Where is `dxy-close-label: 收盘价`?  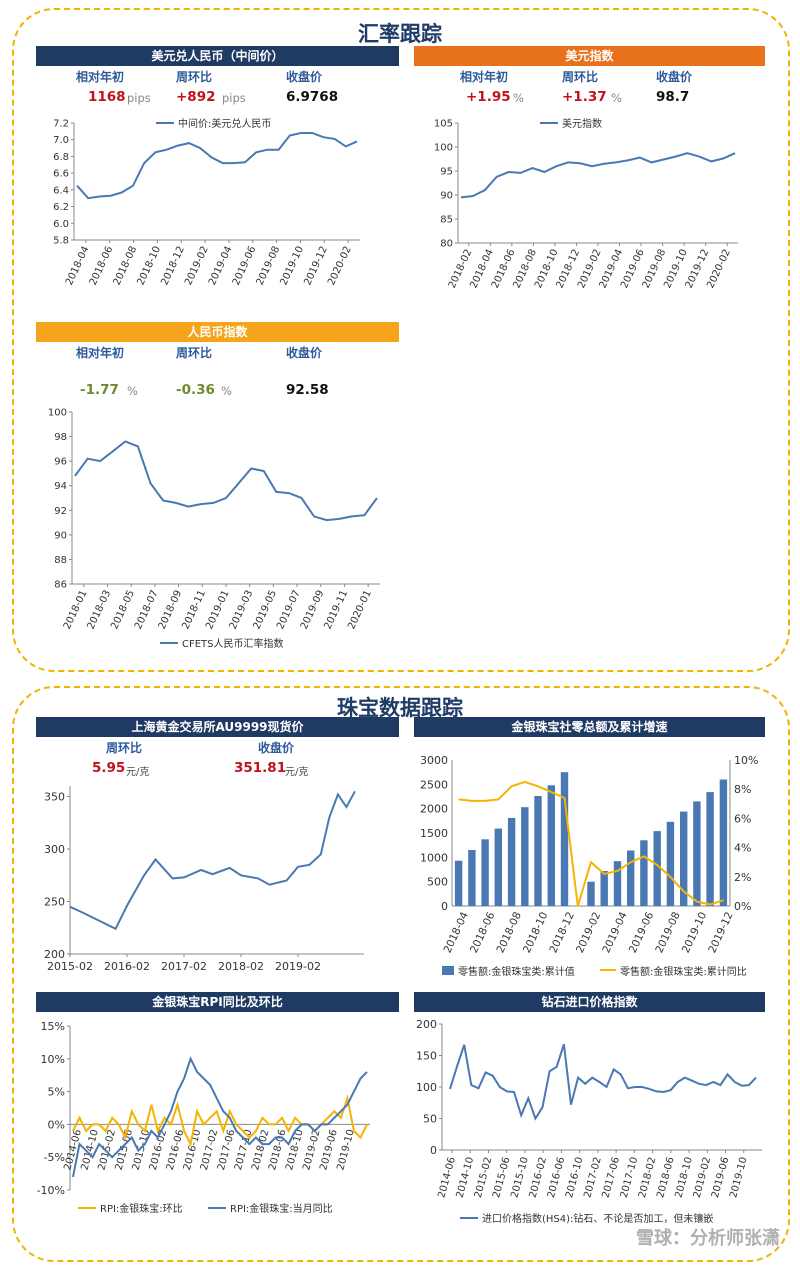 dxy-close-label: 收盘价 is located at coordinates (674, 77).